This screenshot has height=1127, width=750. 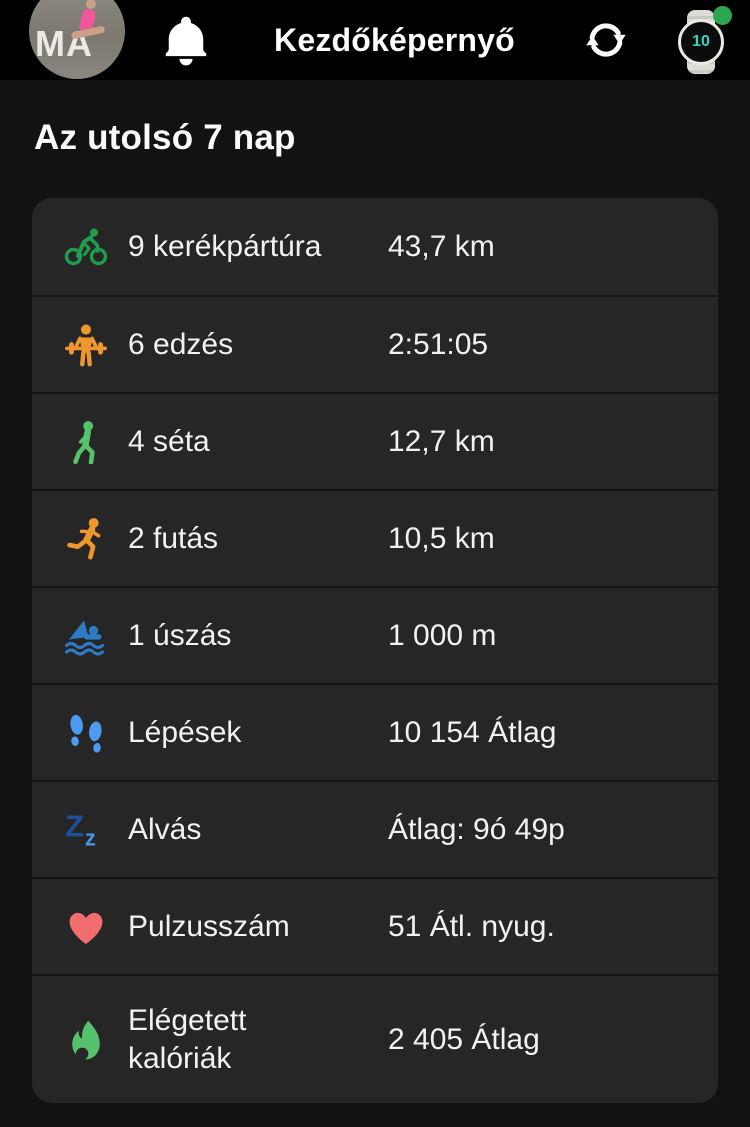 What do you see at coordinates (86, 345) in the screenshot?
I see `strength-icon` at bounding box center [86, 345].